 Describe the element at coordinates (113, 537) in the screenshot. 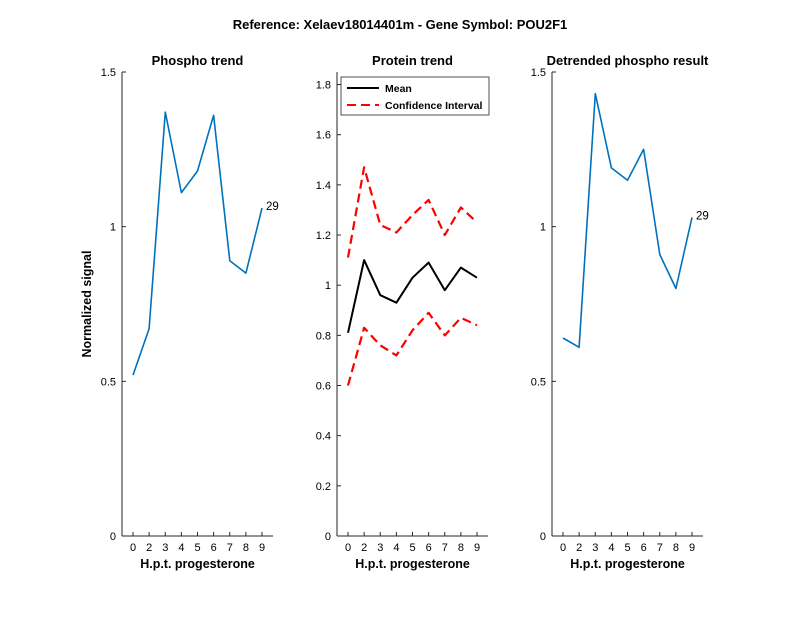

I see `phospho-trend-y-tick-label: 0` at that location.